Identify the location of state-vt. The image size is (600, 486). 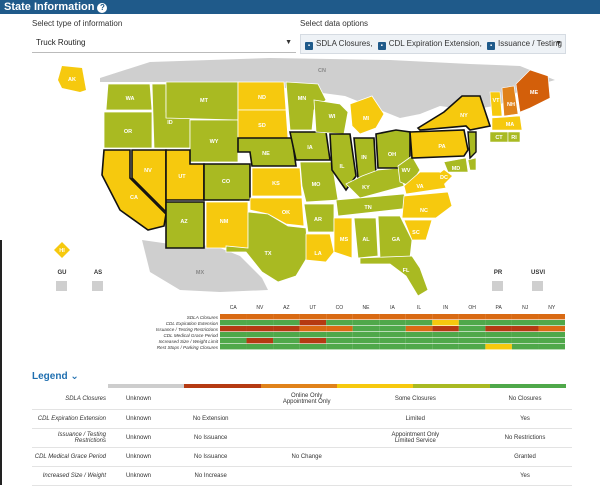
(496, 104).